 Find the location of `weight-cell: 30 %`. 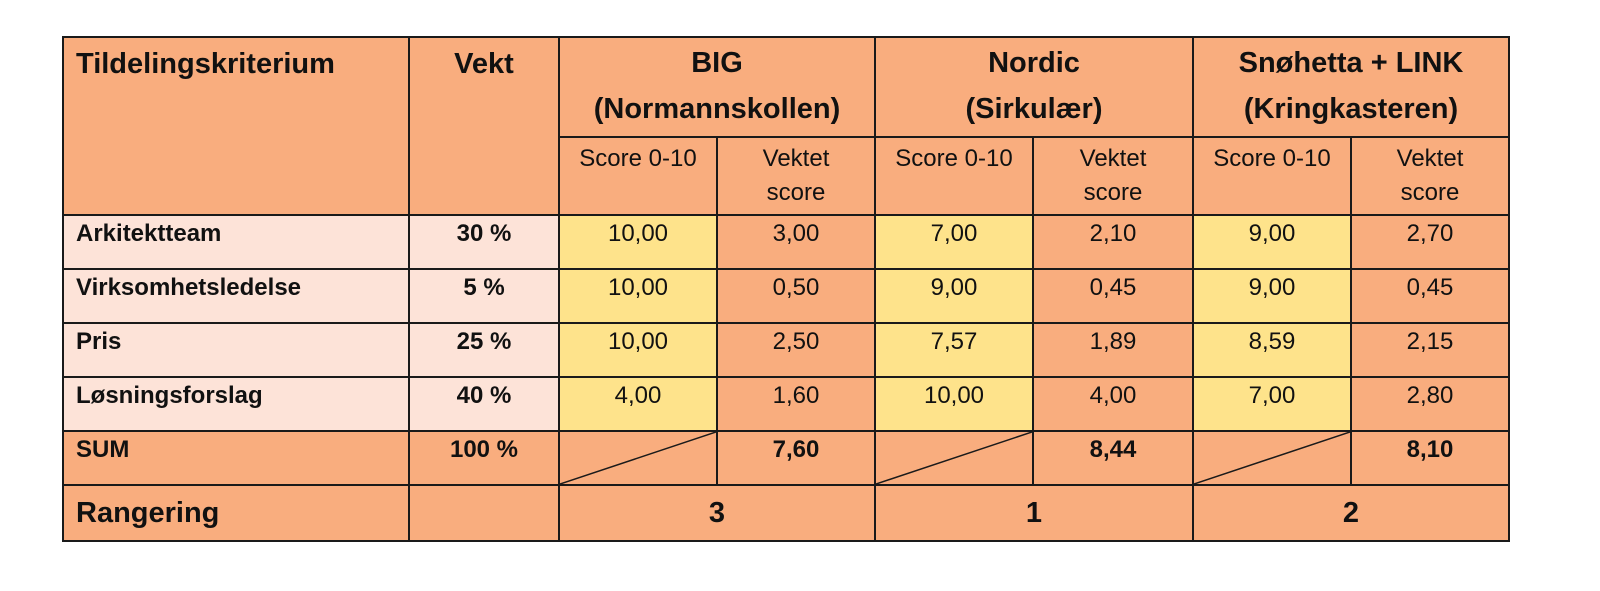

weight-cell: 30 % is located at coordinates (484, 242).